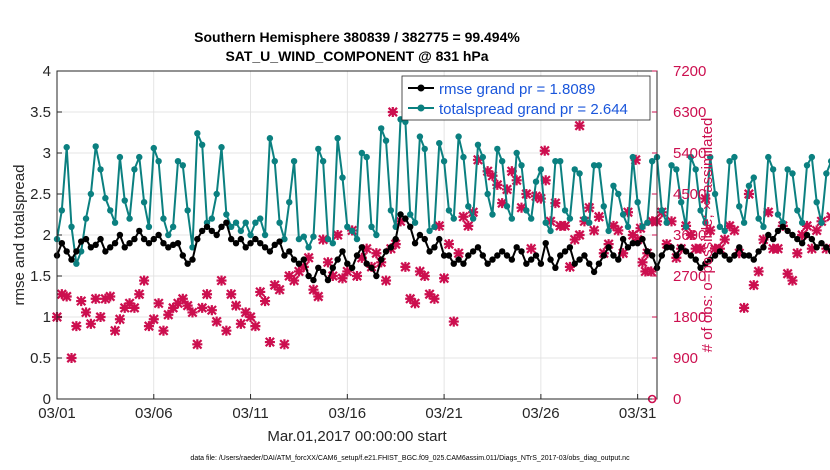 The image size is (830, 470). What do you see at coordinates (40, 358) in the screenshot?
I see `left-tick-label: 0.5` at bounding box center [40, 358].